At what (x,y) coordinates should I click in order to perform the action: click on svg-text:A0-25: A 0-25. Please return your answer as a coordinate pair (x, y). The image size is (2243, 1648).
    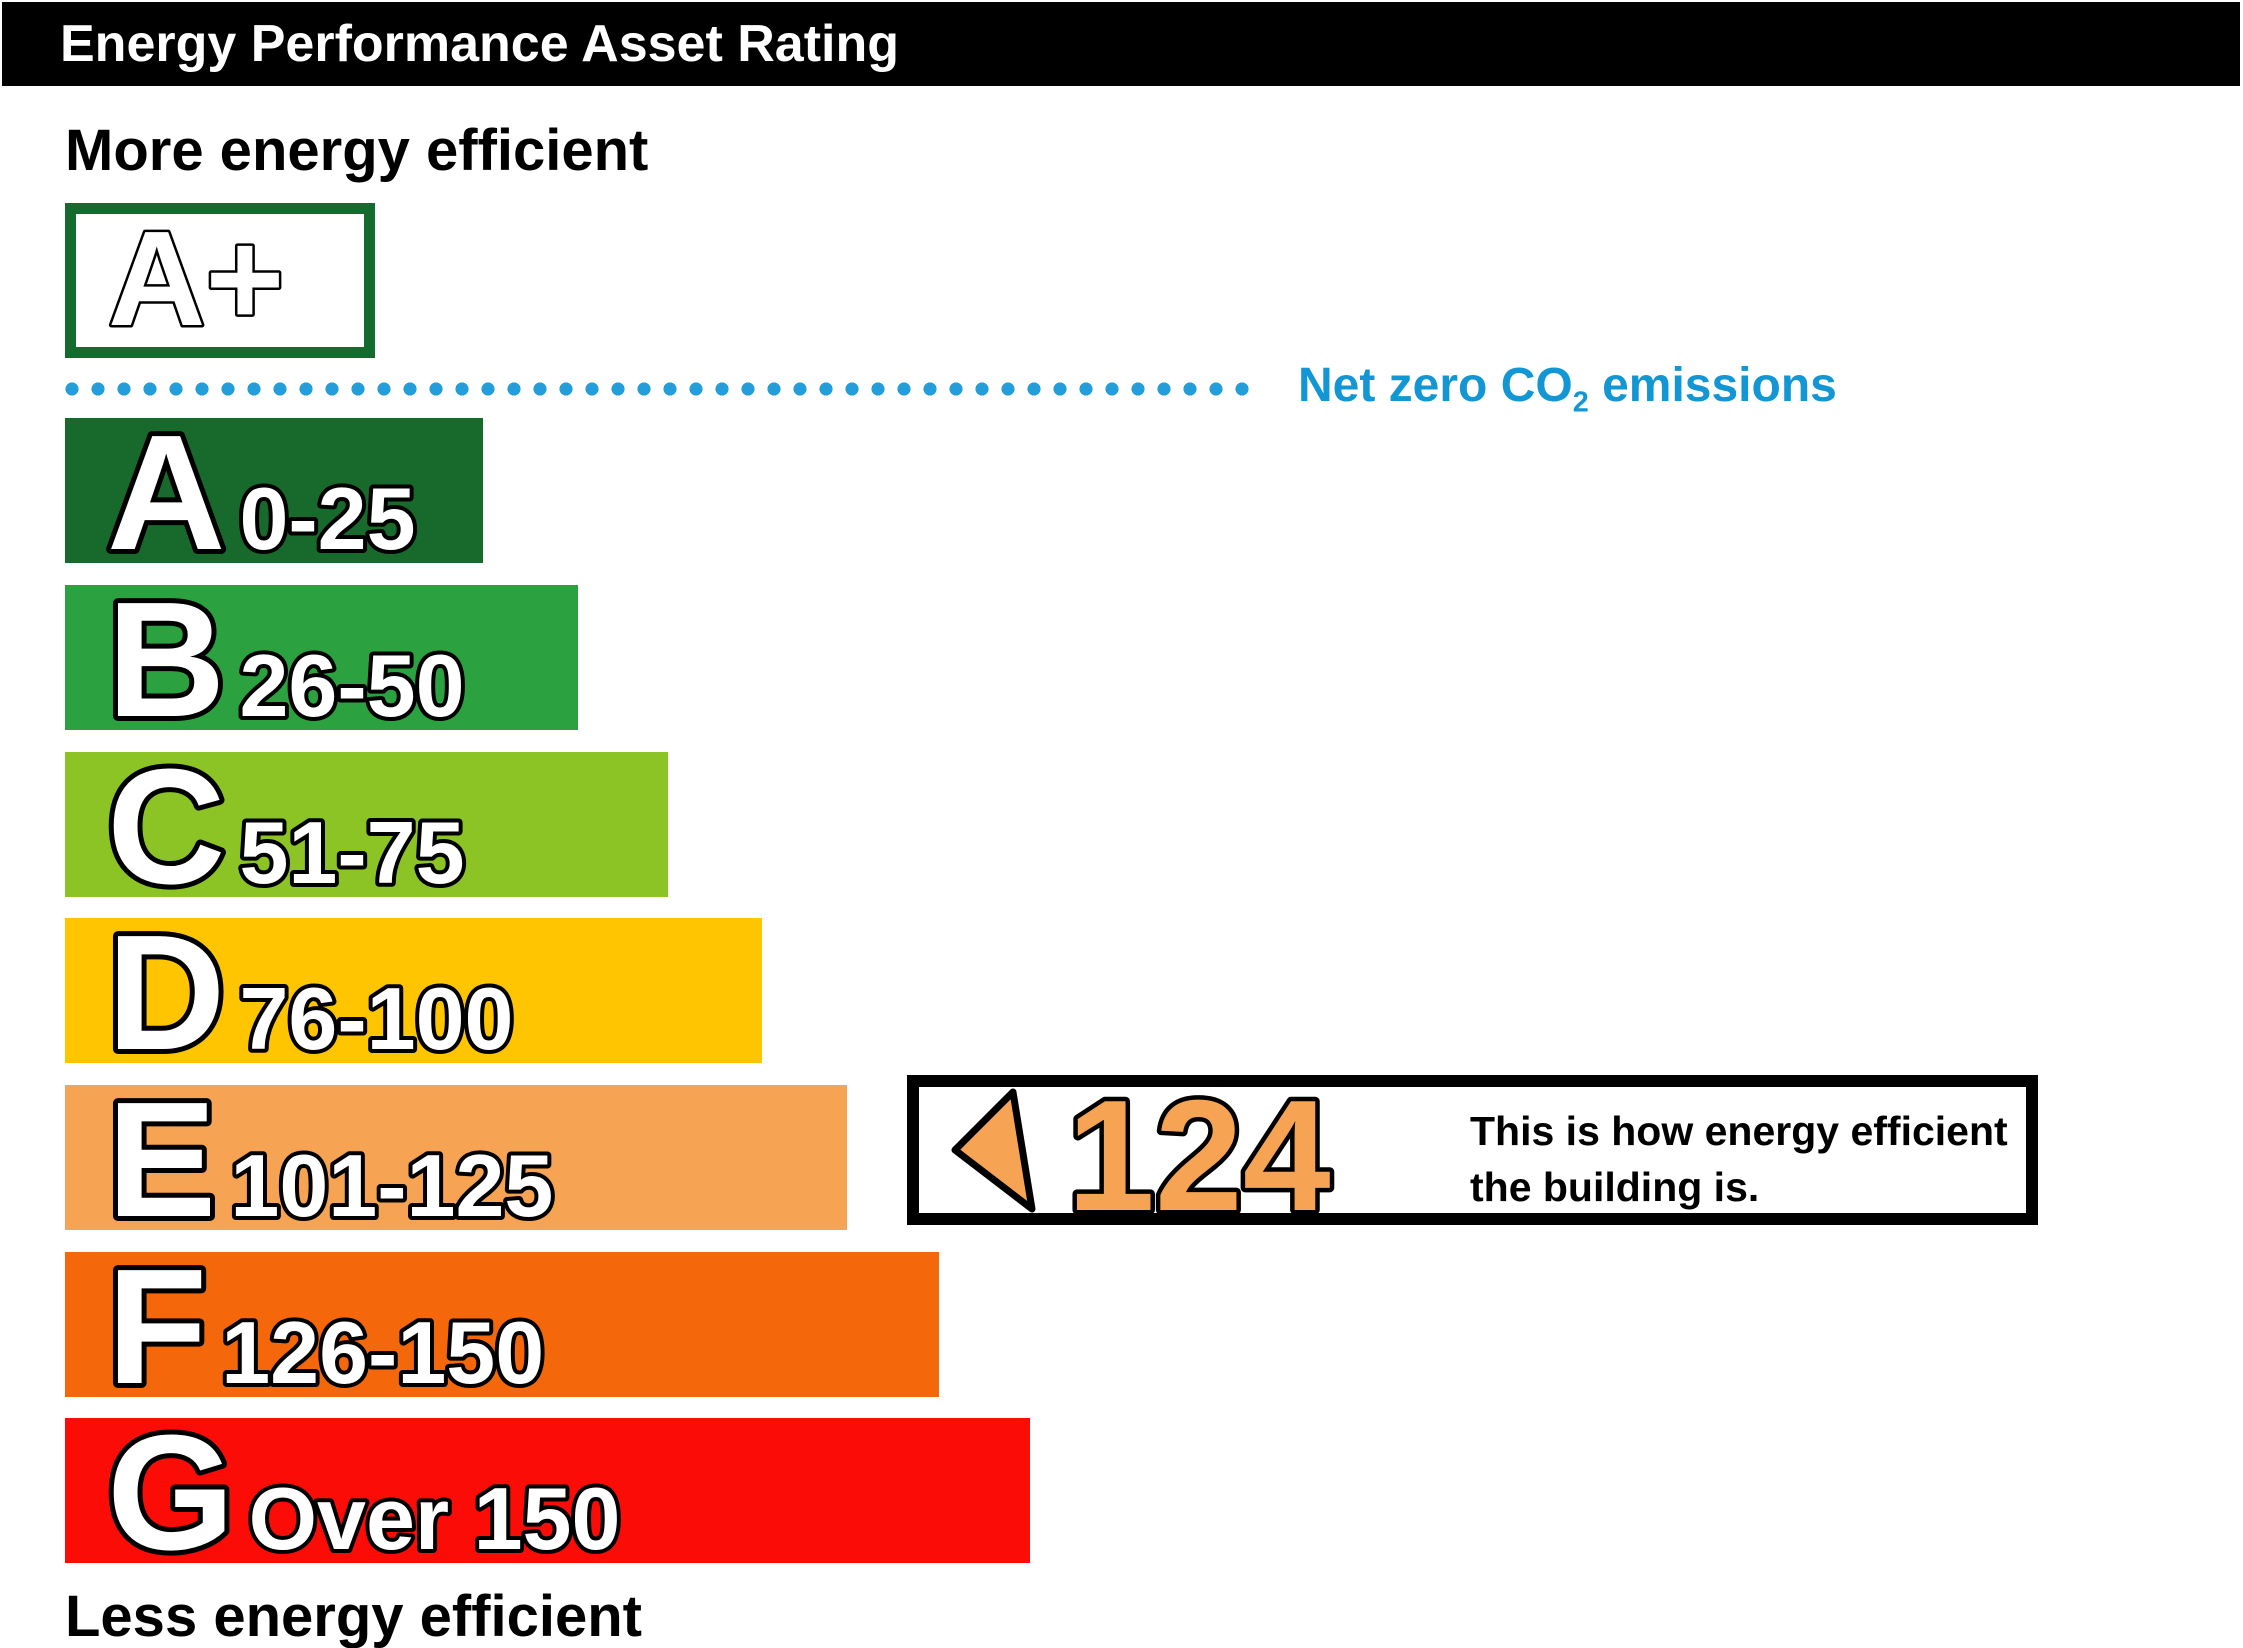
    Looking at the image, I should click on (261, 492).